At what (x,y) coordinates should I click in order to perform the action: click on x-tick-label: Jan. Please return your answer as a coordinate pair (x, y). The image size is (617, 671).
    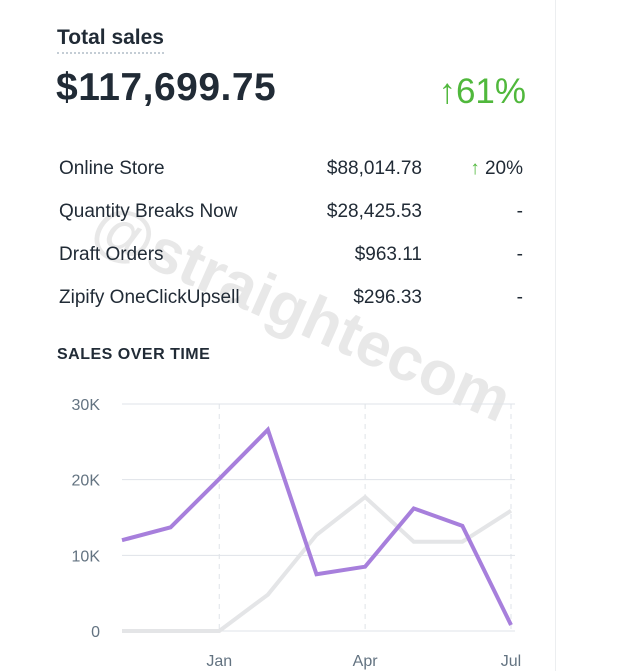
    Looking at the image, I should click on (219, 661).